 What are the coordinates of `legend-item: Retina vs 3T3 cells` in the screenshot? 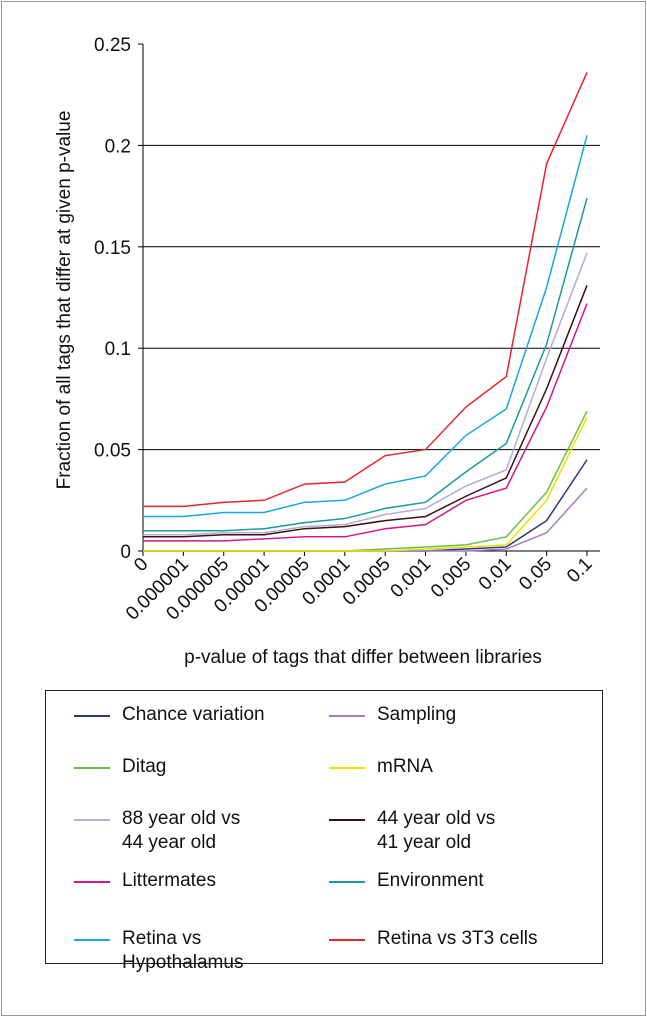 It's located at (474, 958).